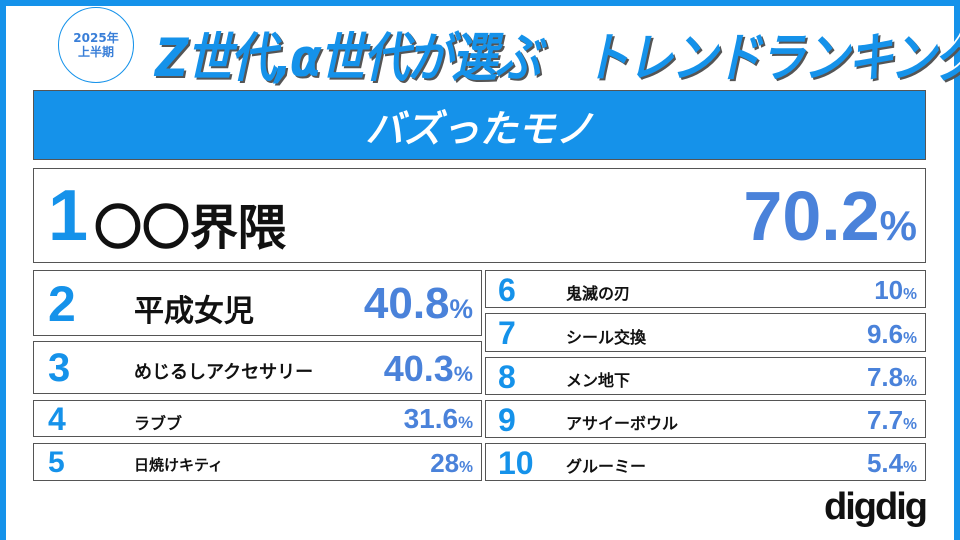 This screenshot has width=960, height=540. What do you see at coordinates (507, 419) in the screenshot?
I see `rank-number: 9` at bounding box center [507, 419].